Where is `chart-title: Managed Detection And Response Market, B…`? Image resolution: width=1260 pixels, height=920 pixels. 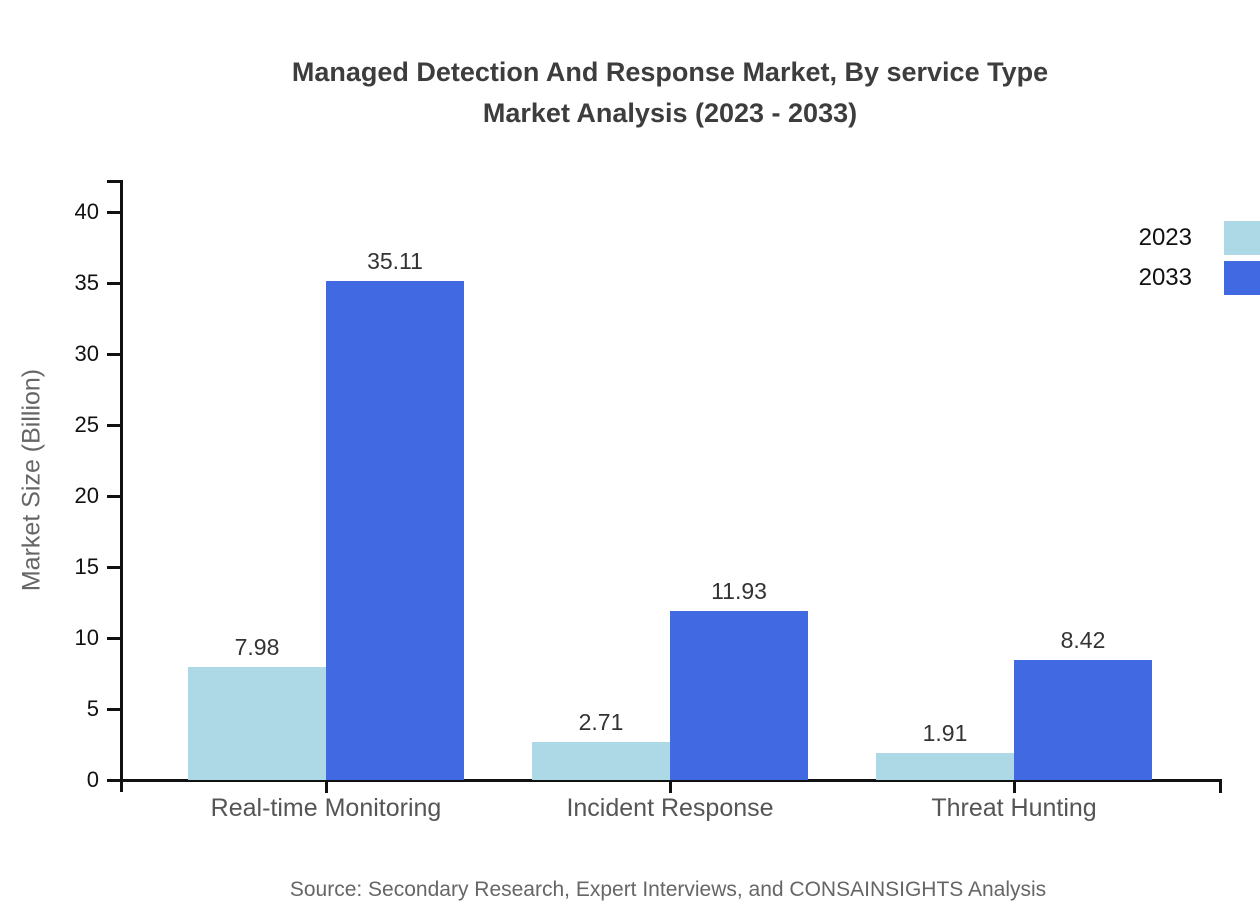
chart-title: Managed Detection And Response Market, B… is located at coordinates (670, 93).